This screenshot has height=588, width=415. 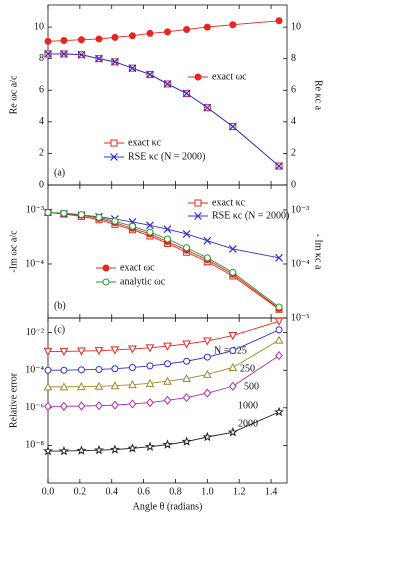 What do you see at coordinates (296, 26) in the screenshot?
I see `y2-tick-label: 10` at bounding box center [296, 26].